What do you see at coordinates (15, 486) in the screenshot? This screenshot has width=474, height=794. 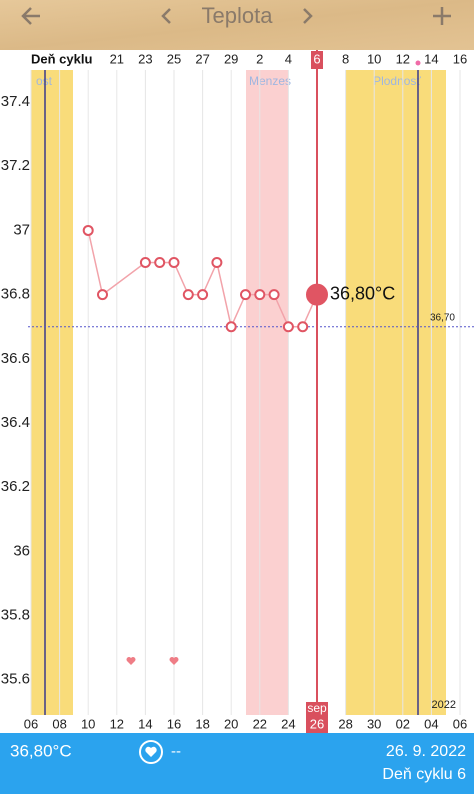 I see `y-tick-label: 36.2` at bounding box center [15, 486].